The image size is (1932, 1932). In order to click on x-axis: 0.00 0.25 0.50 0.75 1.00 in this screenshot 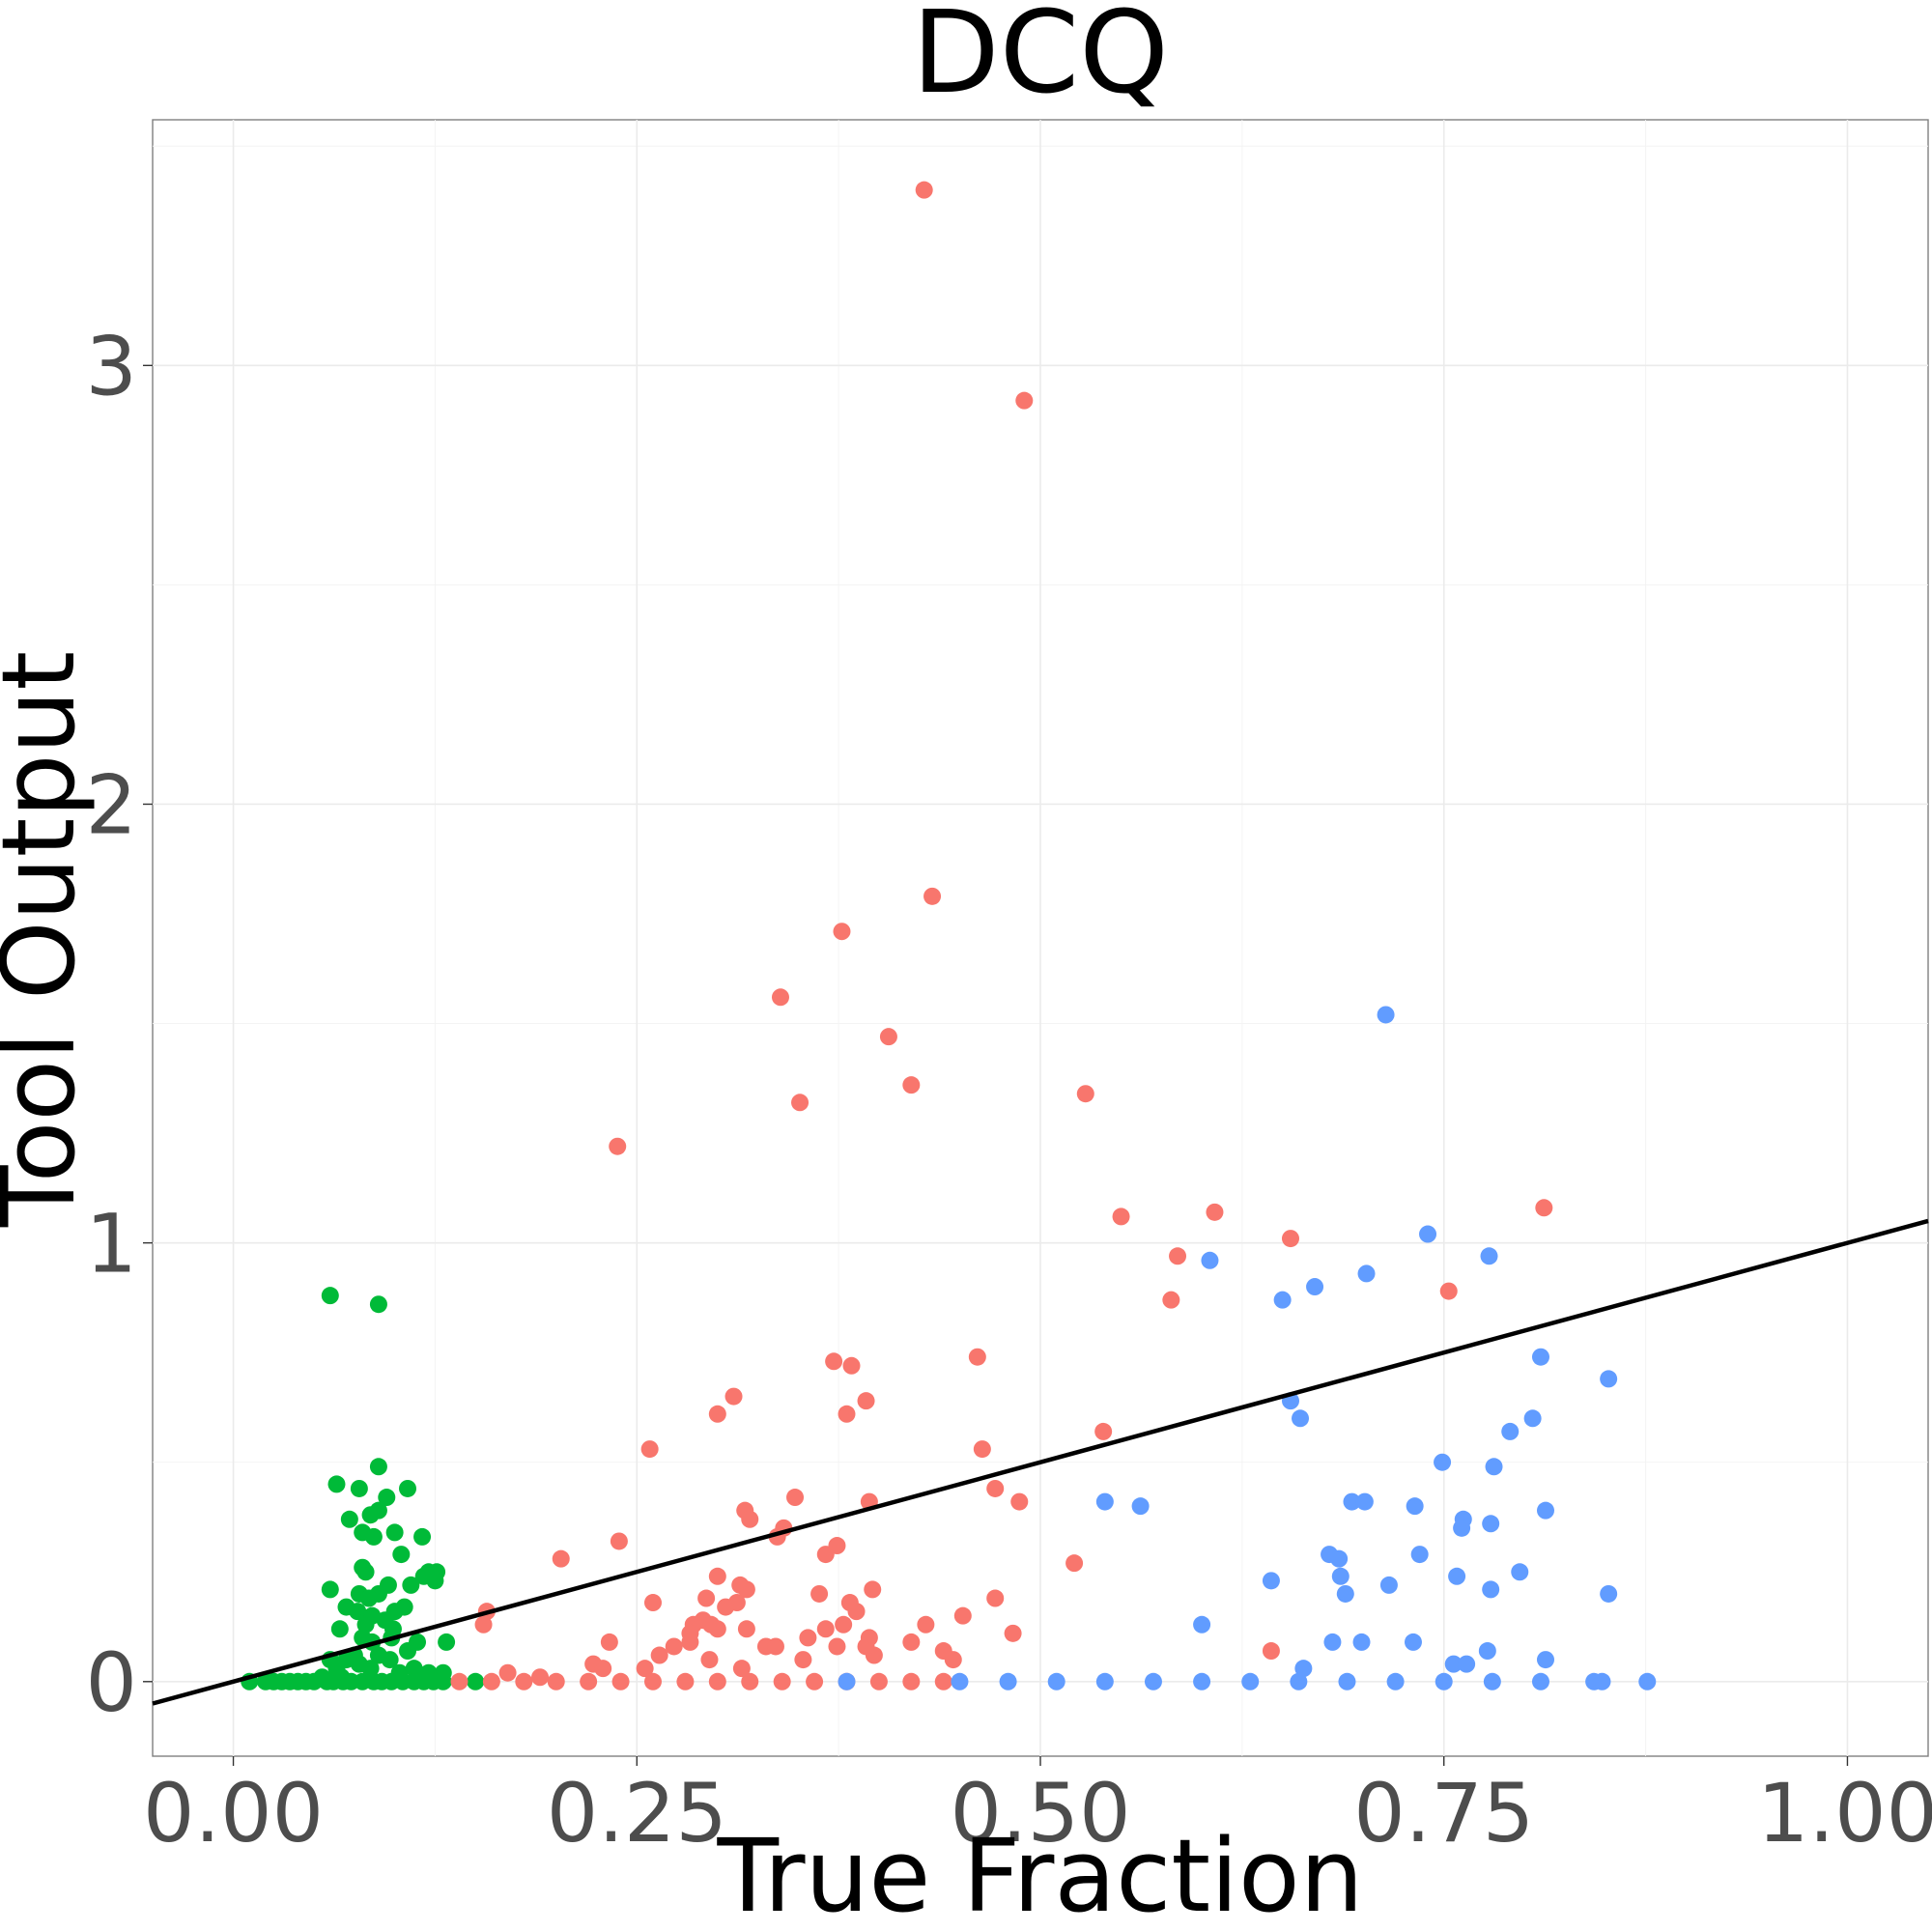, I will do `click(1037, 1808)`.